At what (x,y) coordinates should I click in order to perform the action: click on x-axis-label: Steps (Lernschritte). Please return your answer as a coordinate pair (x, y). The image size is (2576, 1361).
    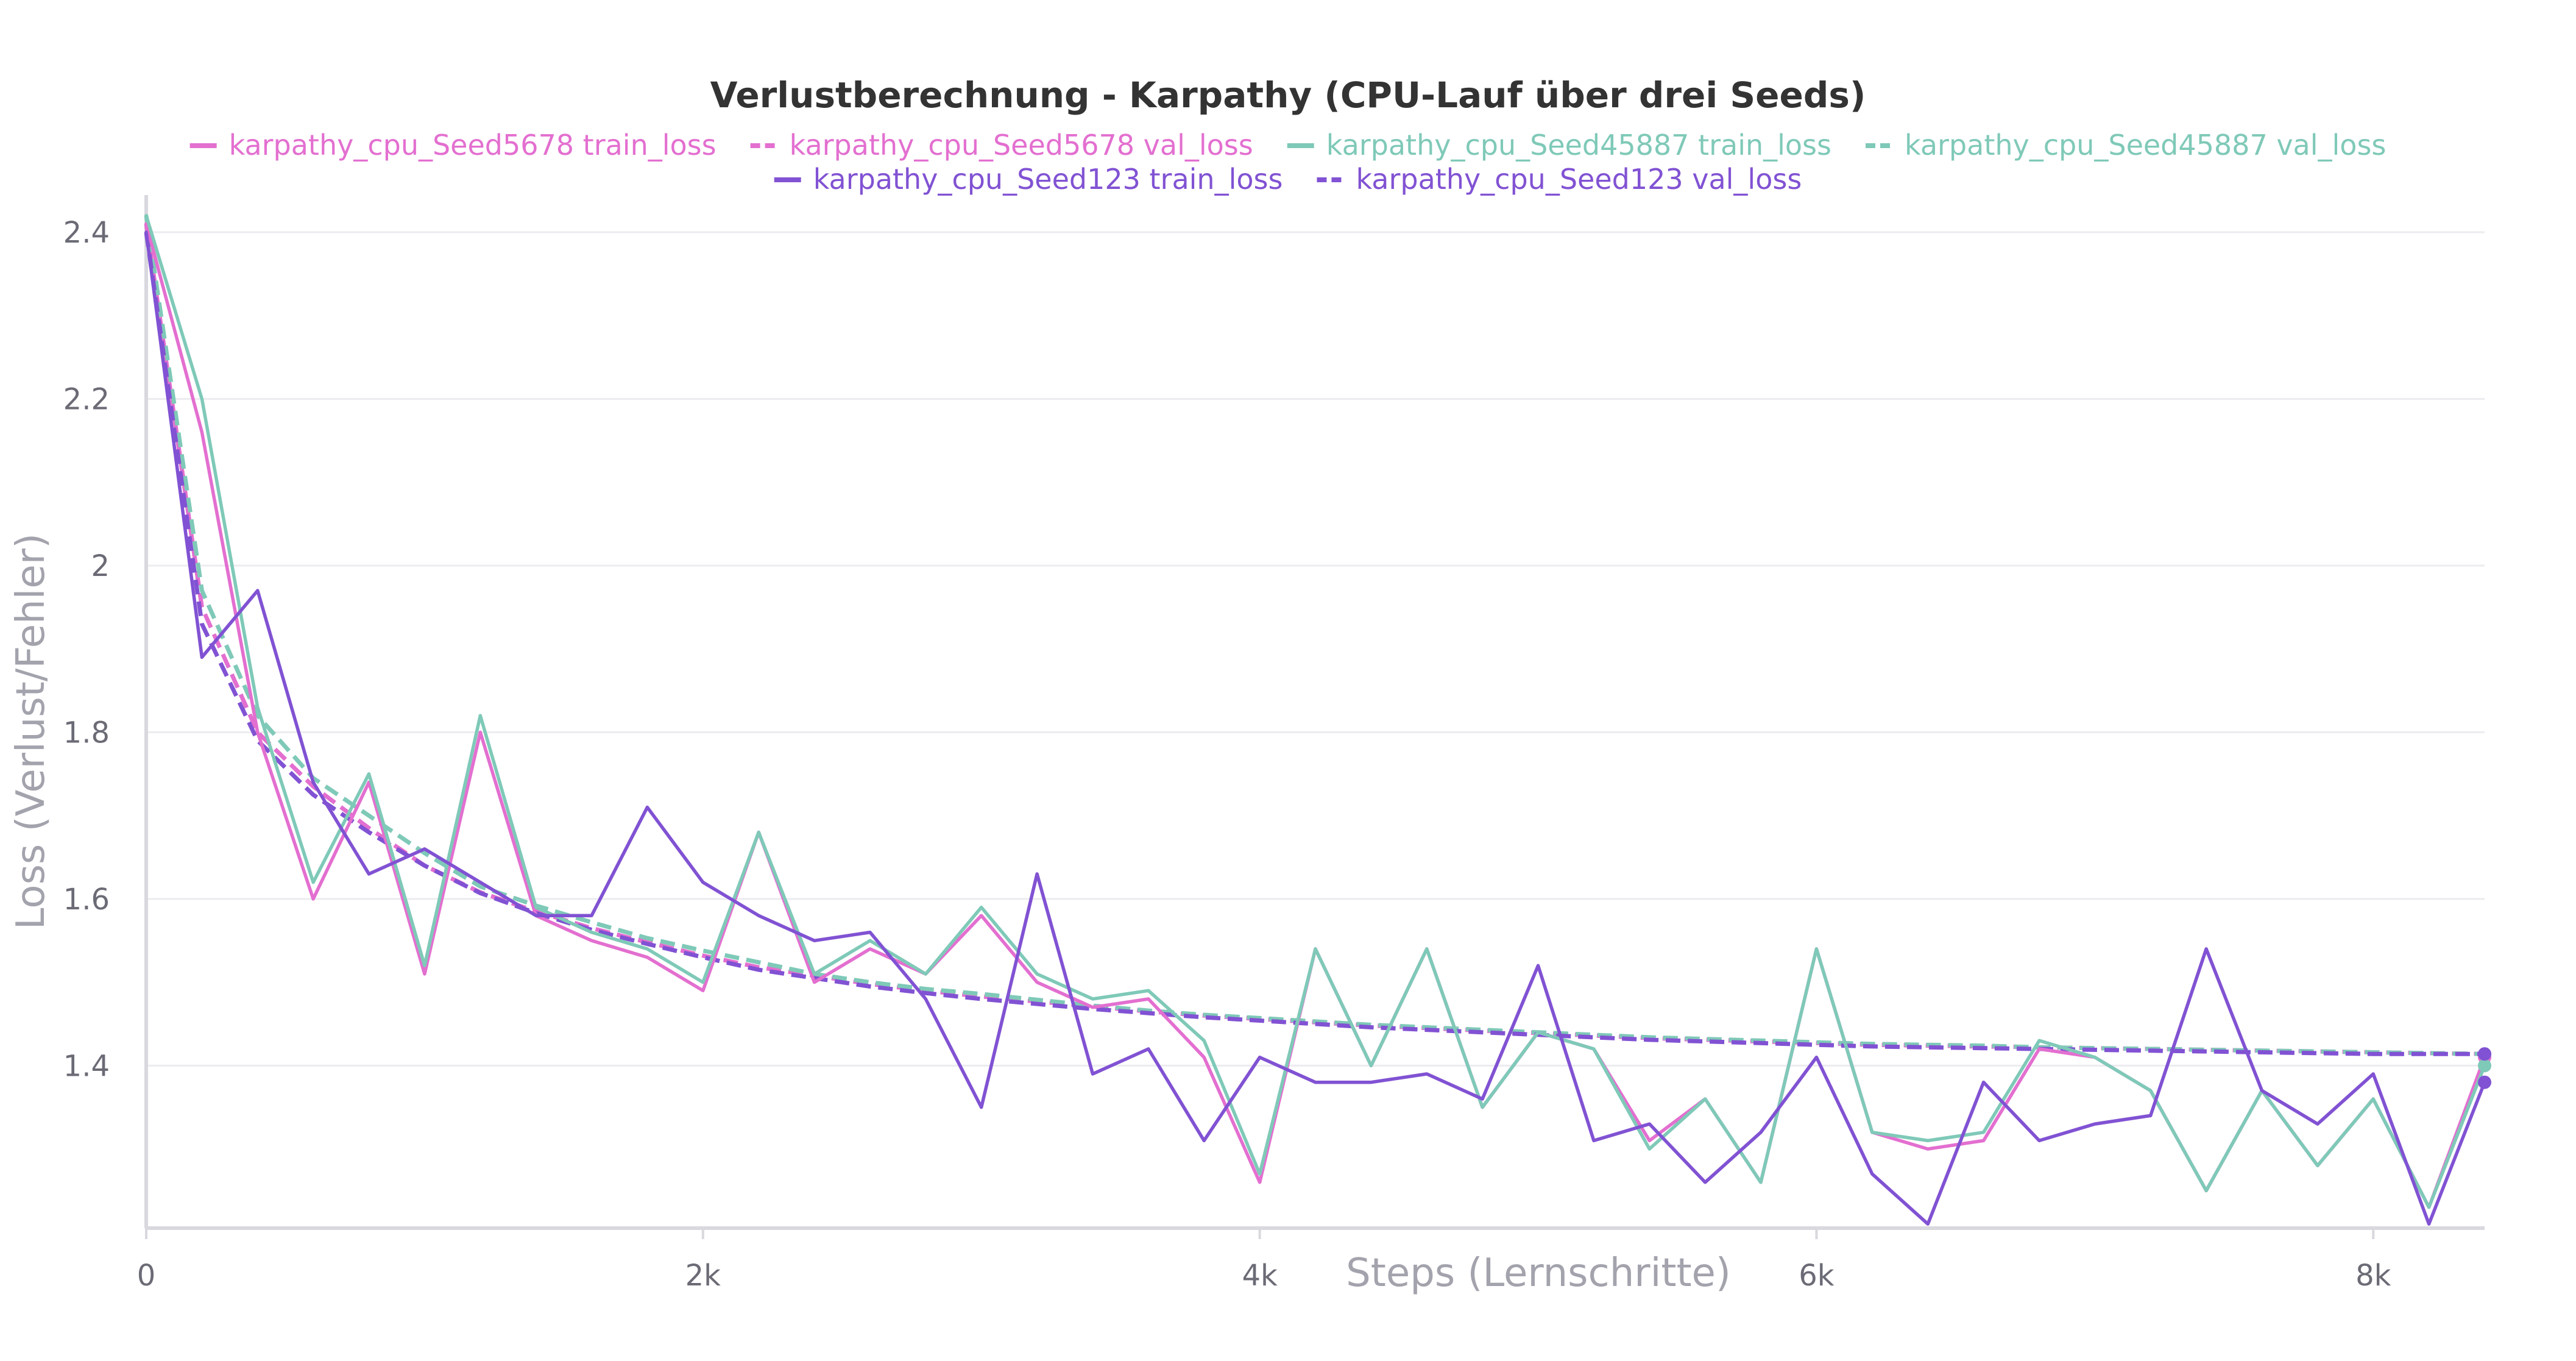
    Looking at the image, I should click on (1538, 1273).